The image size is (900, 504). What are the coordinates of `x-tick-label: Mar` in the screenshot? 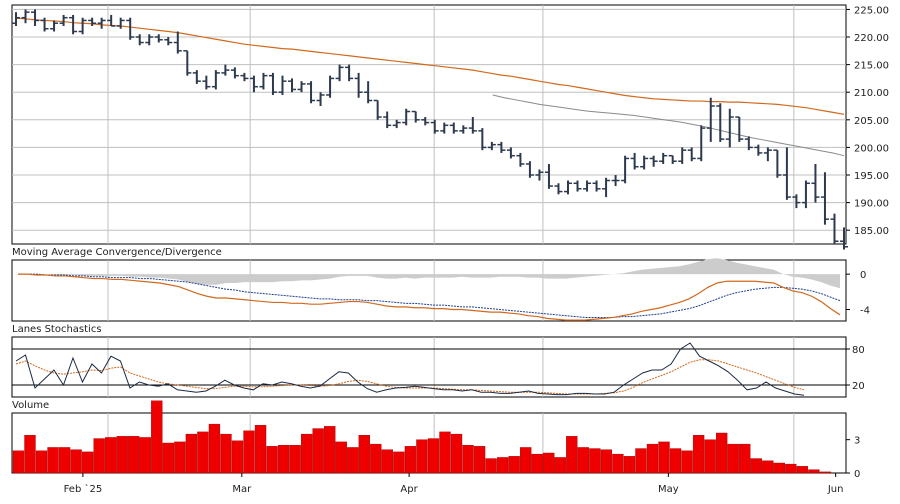 It's located at (242, 489).